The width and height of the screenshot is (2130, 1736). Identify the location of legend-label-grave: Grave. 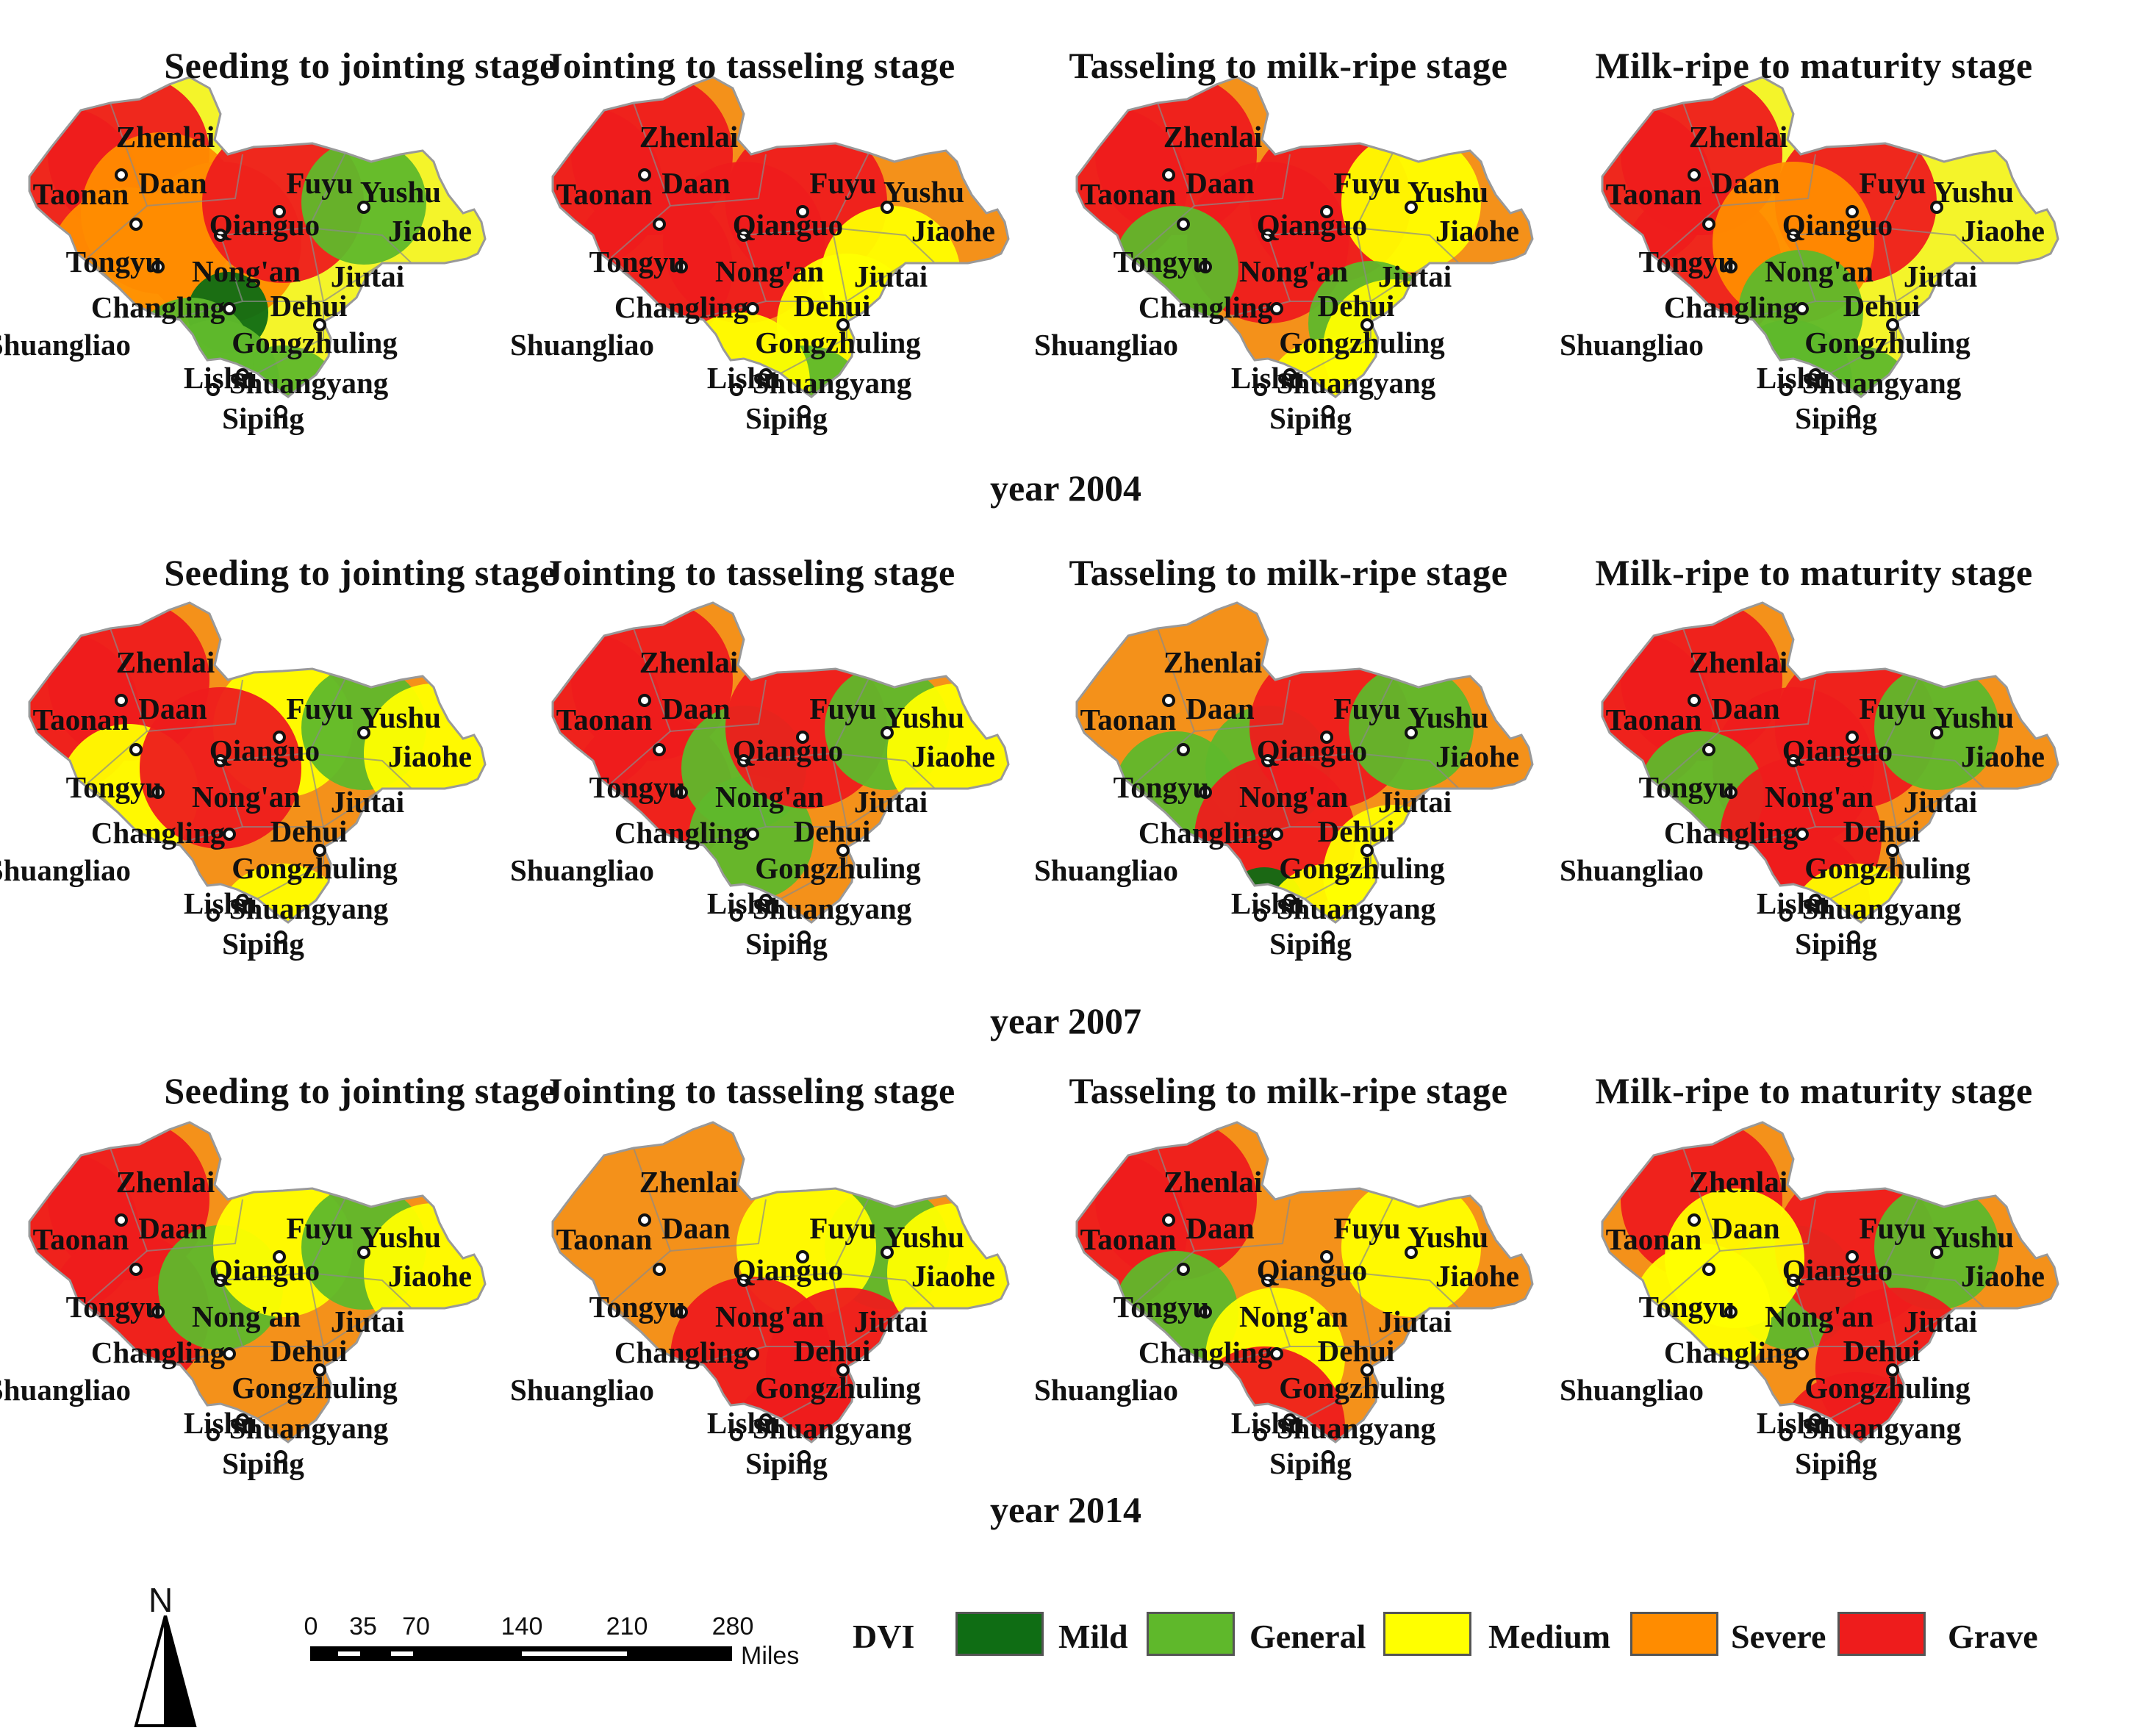
(1993, 1636).